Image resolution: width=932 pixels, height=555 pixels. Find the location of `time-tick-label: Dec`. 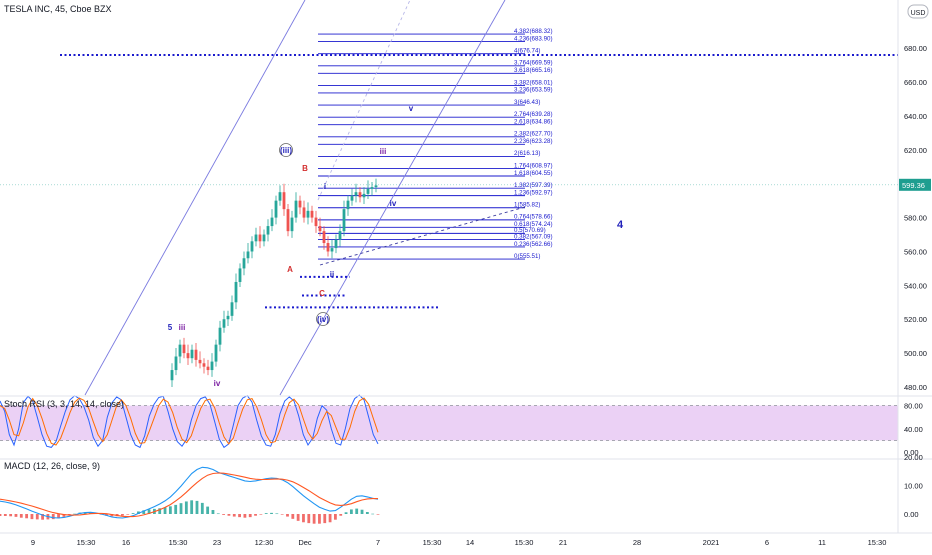

time-tick-label: Dec is located at coordinates (305, 542).